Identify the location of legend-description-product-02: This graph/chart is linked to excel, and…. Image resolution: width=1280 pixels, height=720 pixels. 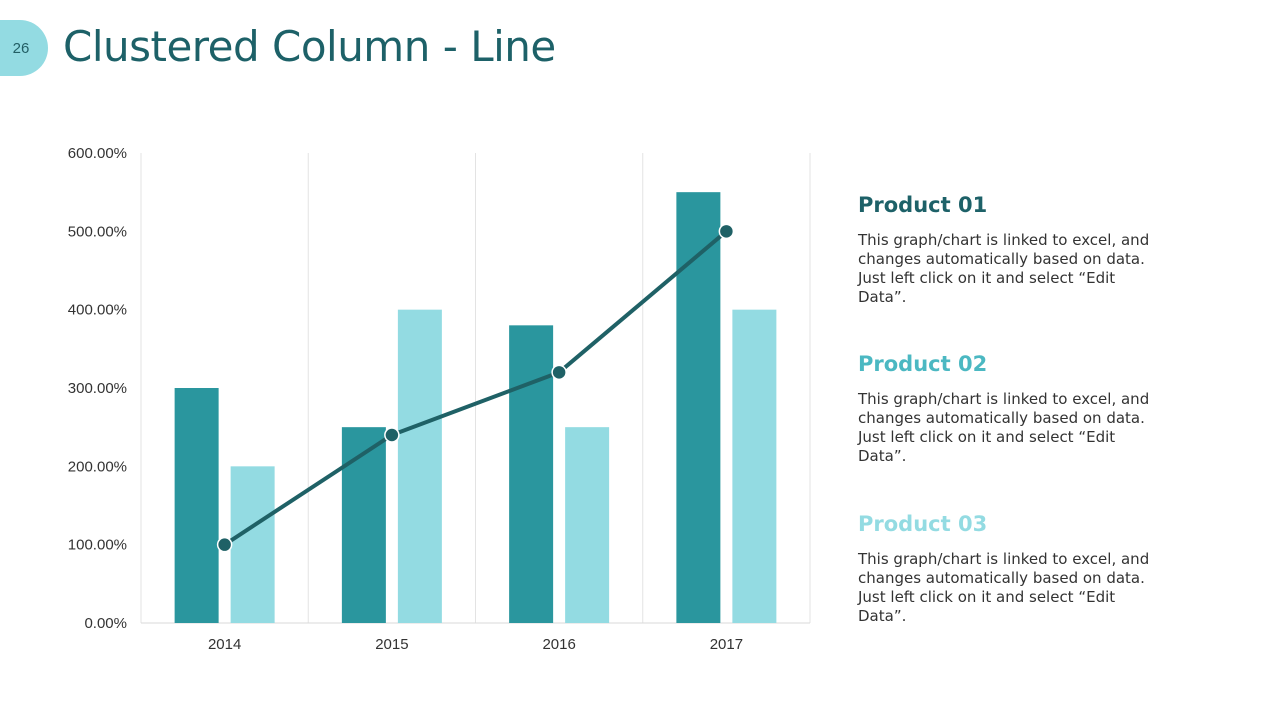
(1004, 427).